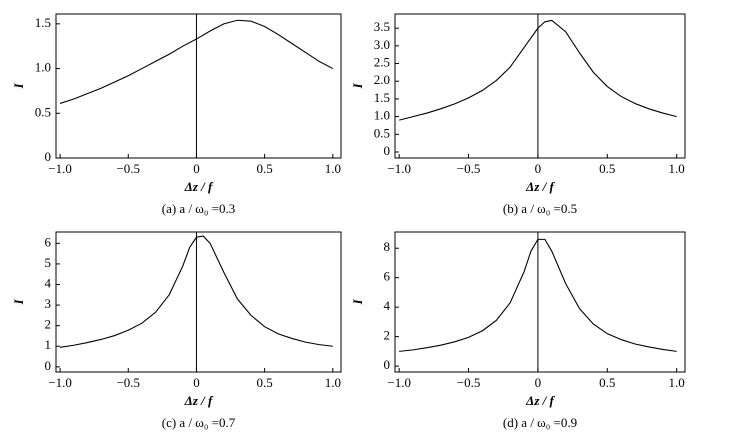 The image size is (729, 439). Describe the element at coordinates (387, 246) in the screenshot. I see `y-tick-label: 8` at that location.